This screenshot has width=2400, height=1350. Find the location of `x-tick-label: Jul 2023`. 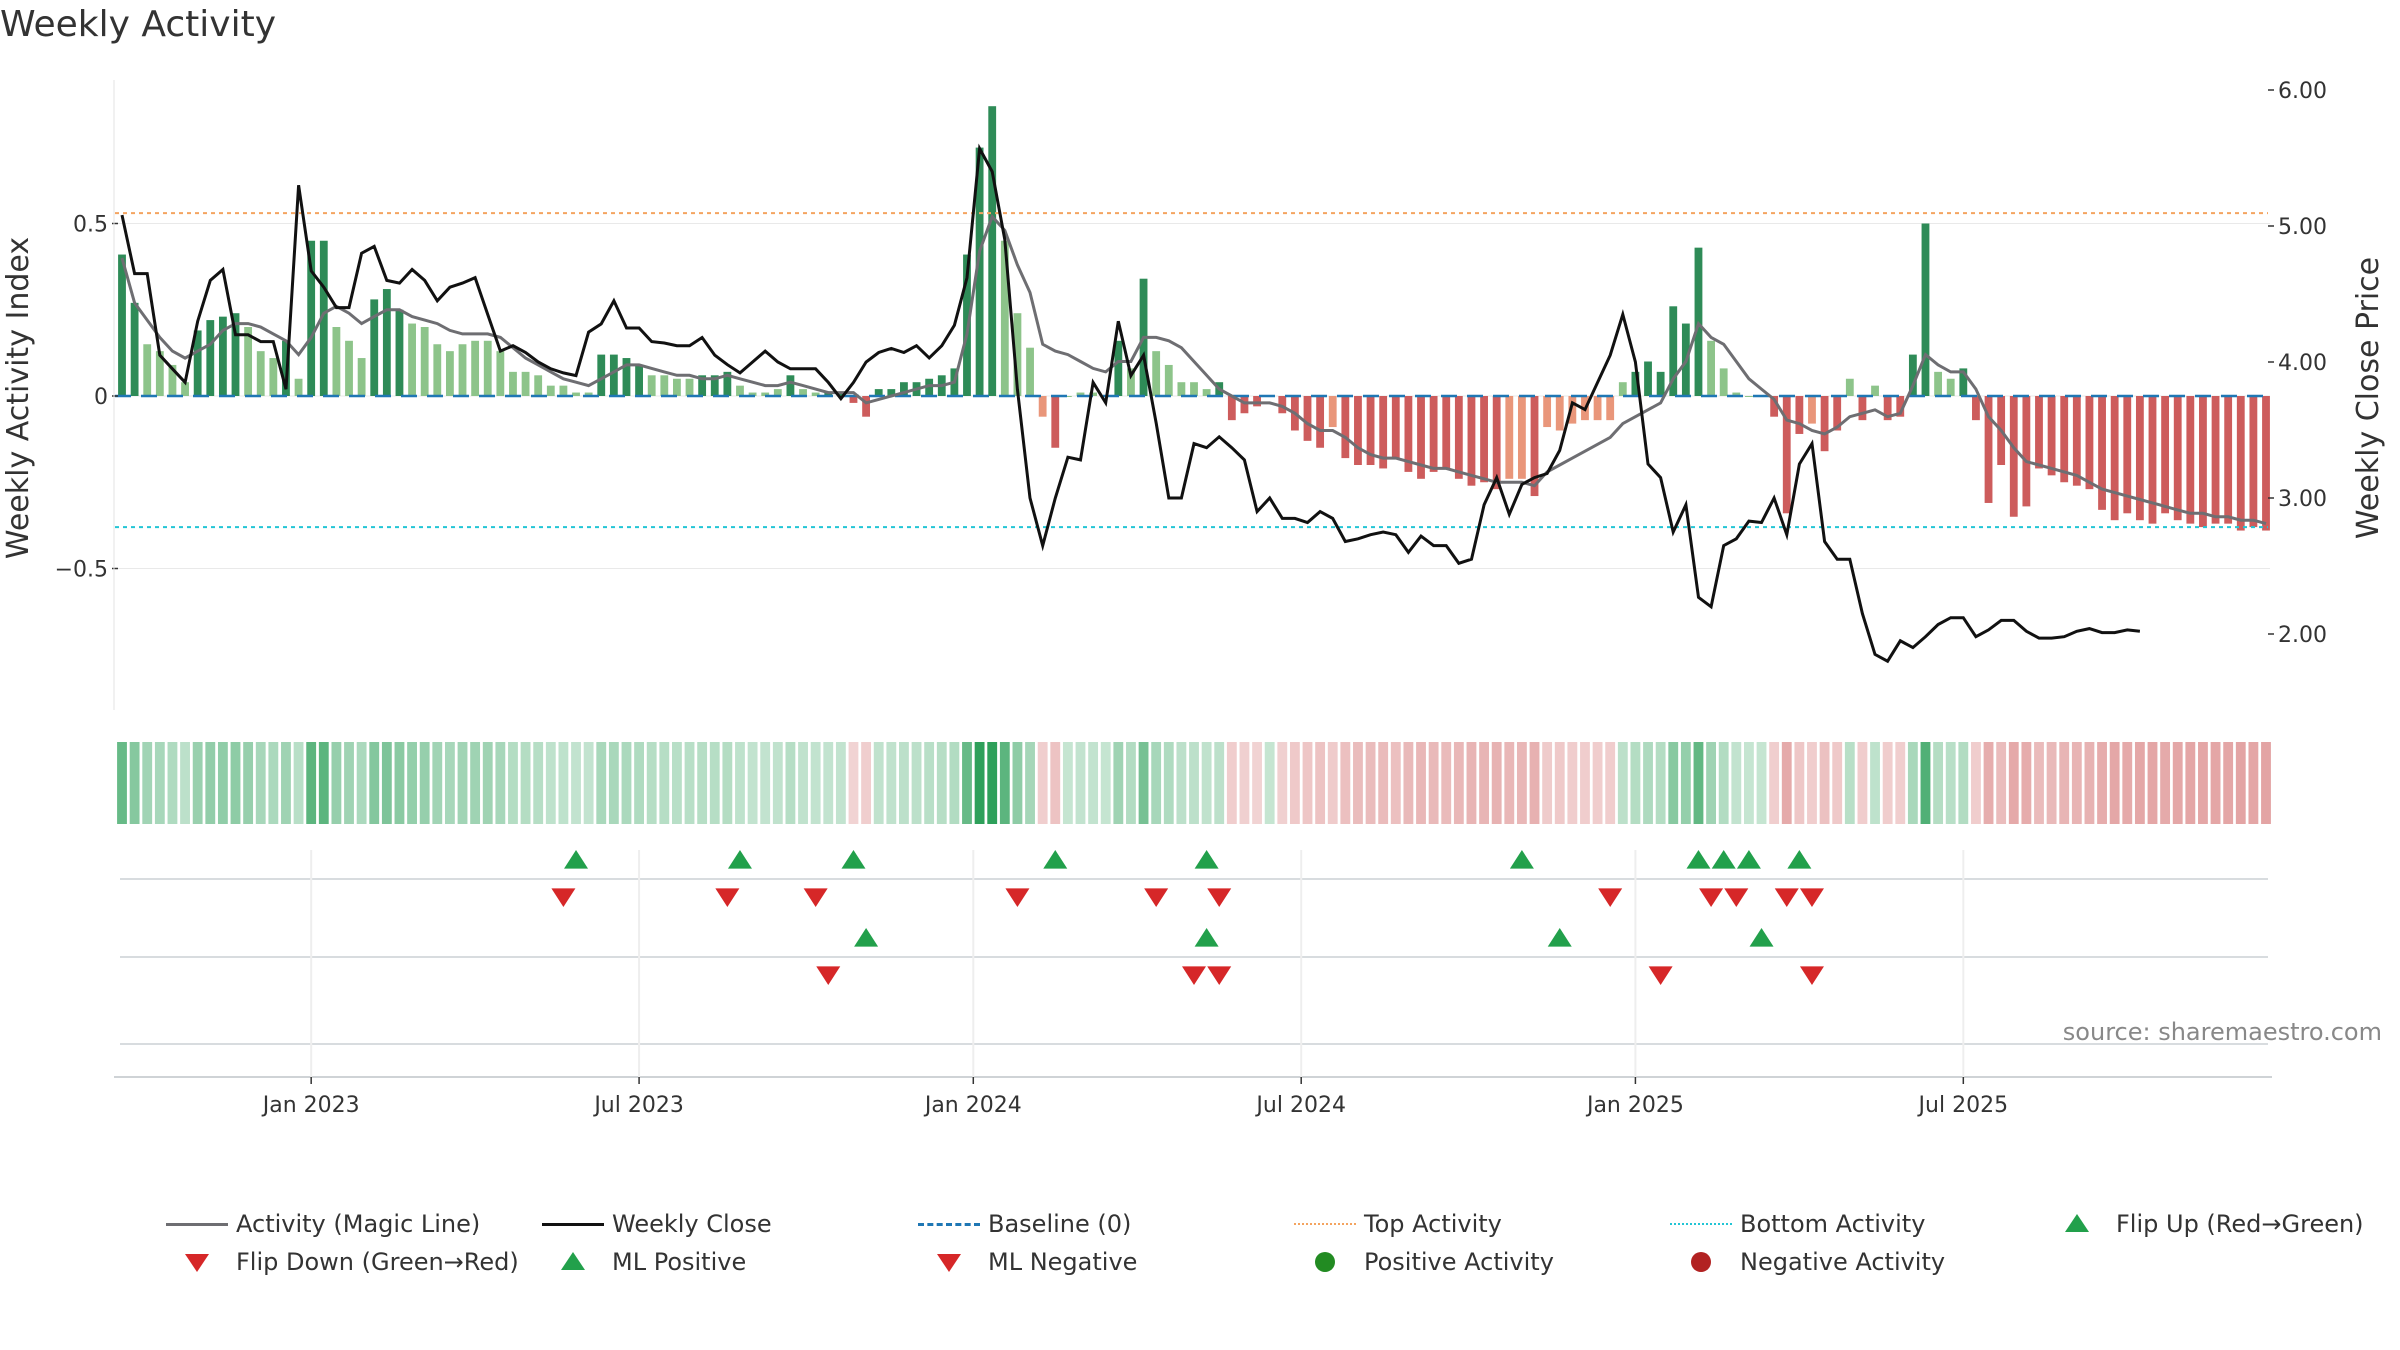

x-tick-label: Jul 2023 is located at coordinates (638, 1105).